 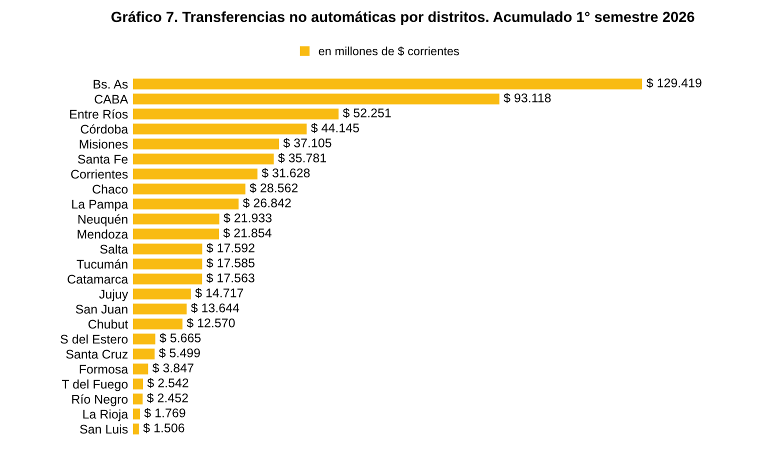 I want to click on y-tick-label: Mendoza, so click(x=103, y=234).